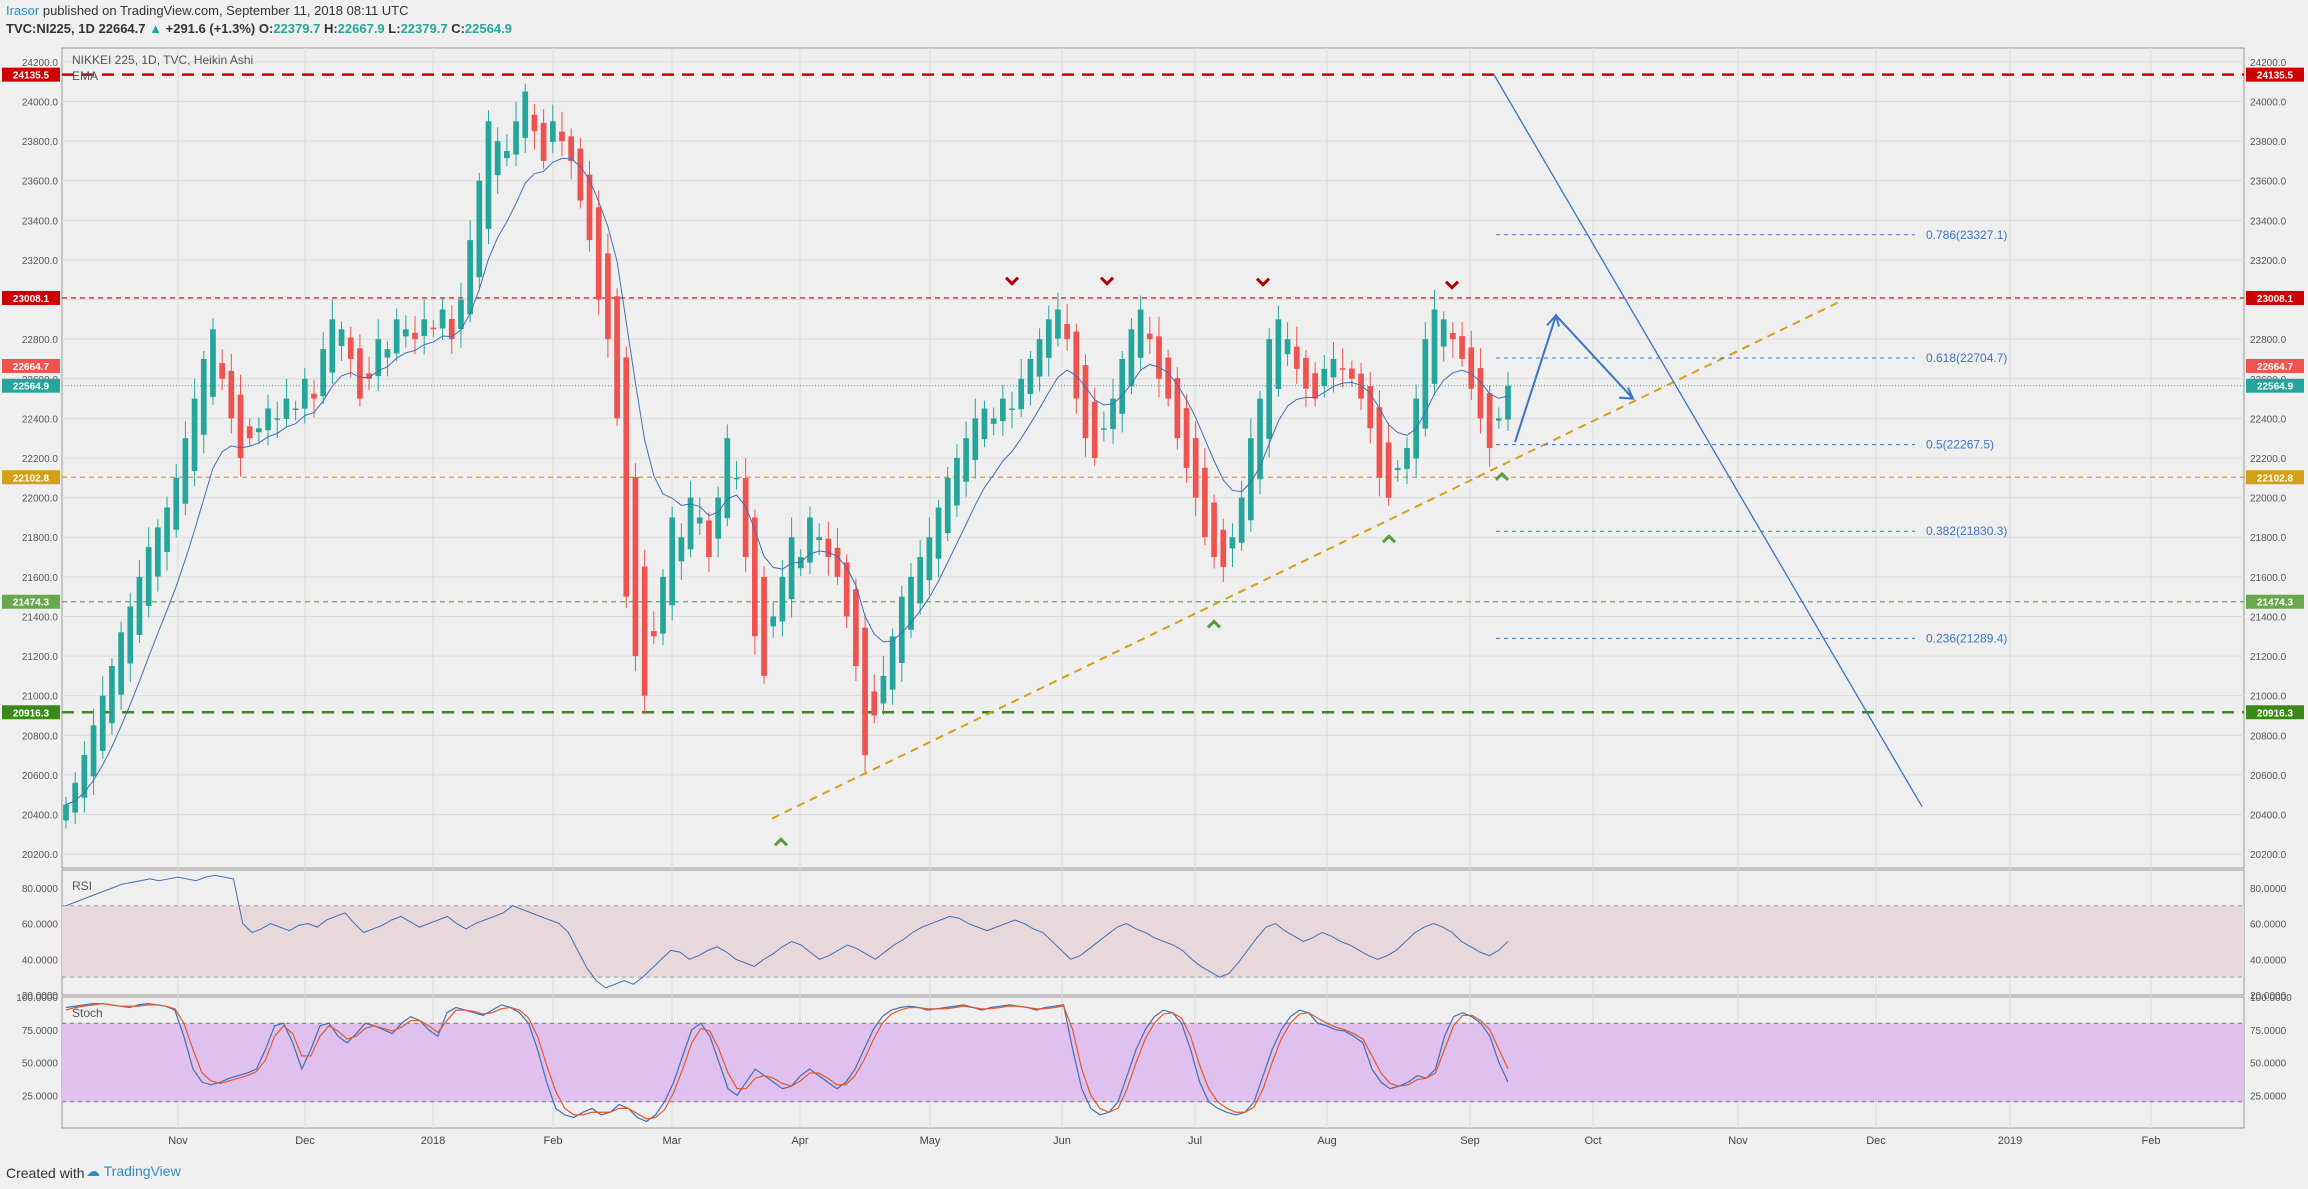  I want to click on y-tick-label-left: 23600.0, so click(40, 182).